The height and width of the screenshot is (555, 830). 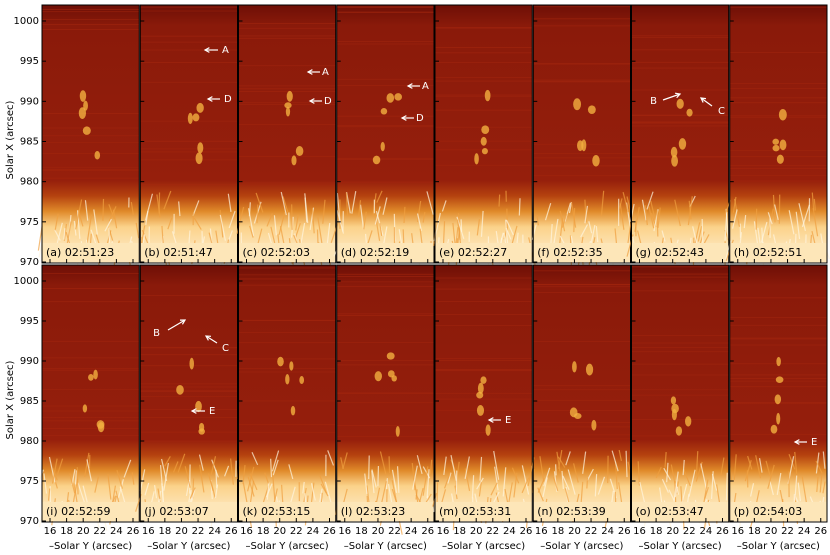 I want to click on y-axis-label: Solar X (arcsec), so click(x=10, y=399).